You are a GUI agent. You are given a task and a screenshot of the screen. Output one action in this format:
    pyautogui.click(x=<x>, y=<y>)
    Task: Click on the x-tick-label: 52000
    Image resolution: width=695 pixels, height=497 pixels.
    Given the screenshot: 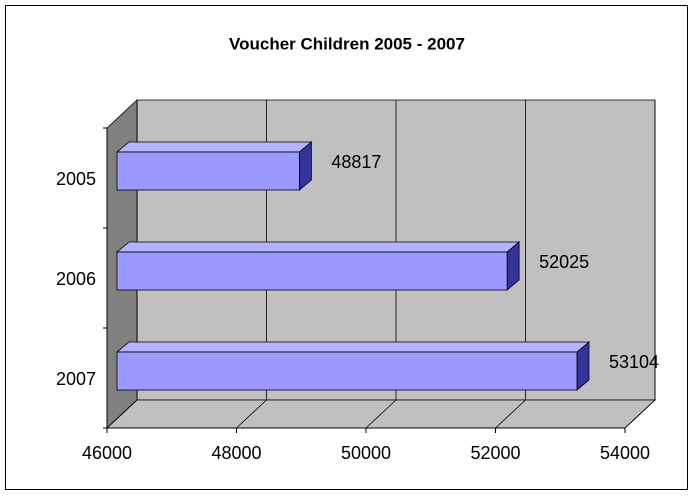 What is the action you would take?
    pyautogui.click(x=495, y=453)
    